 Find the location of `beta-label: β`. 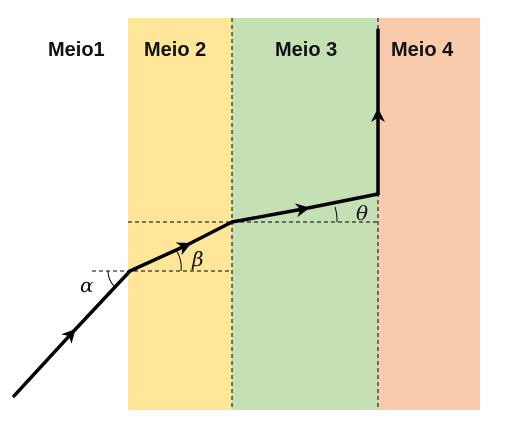

beta-label: β is located at coordinates (197, 259).